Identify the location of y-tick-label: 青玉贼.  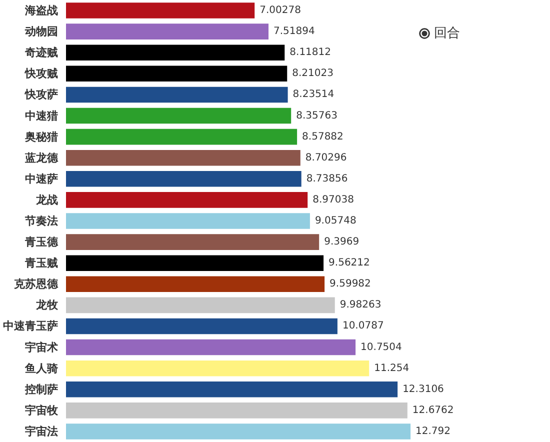
(41, 263).